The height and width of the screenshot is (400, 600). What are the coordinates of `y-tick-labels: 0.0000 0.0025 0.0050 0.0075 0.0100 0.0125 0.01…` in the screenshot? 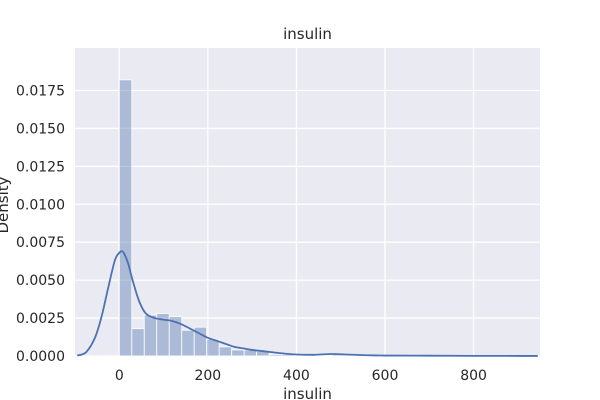 It's located at (40, 224).